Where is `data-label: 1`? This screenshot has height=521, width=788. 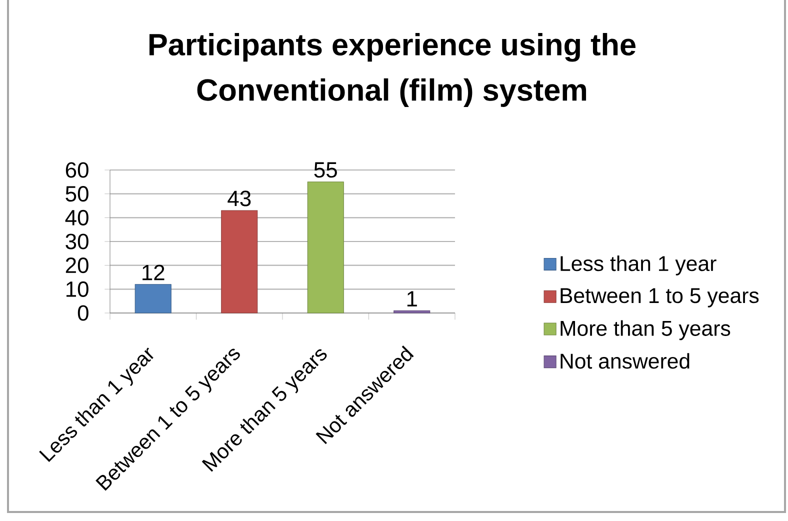
data-label: 1 is located at coordinates (412, 298).